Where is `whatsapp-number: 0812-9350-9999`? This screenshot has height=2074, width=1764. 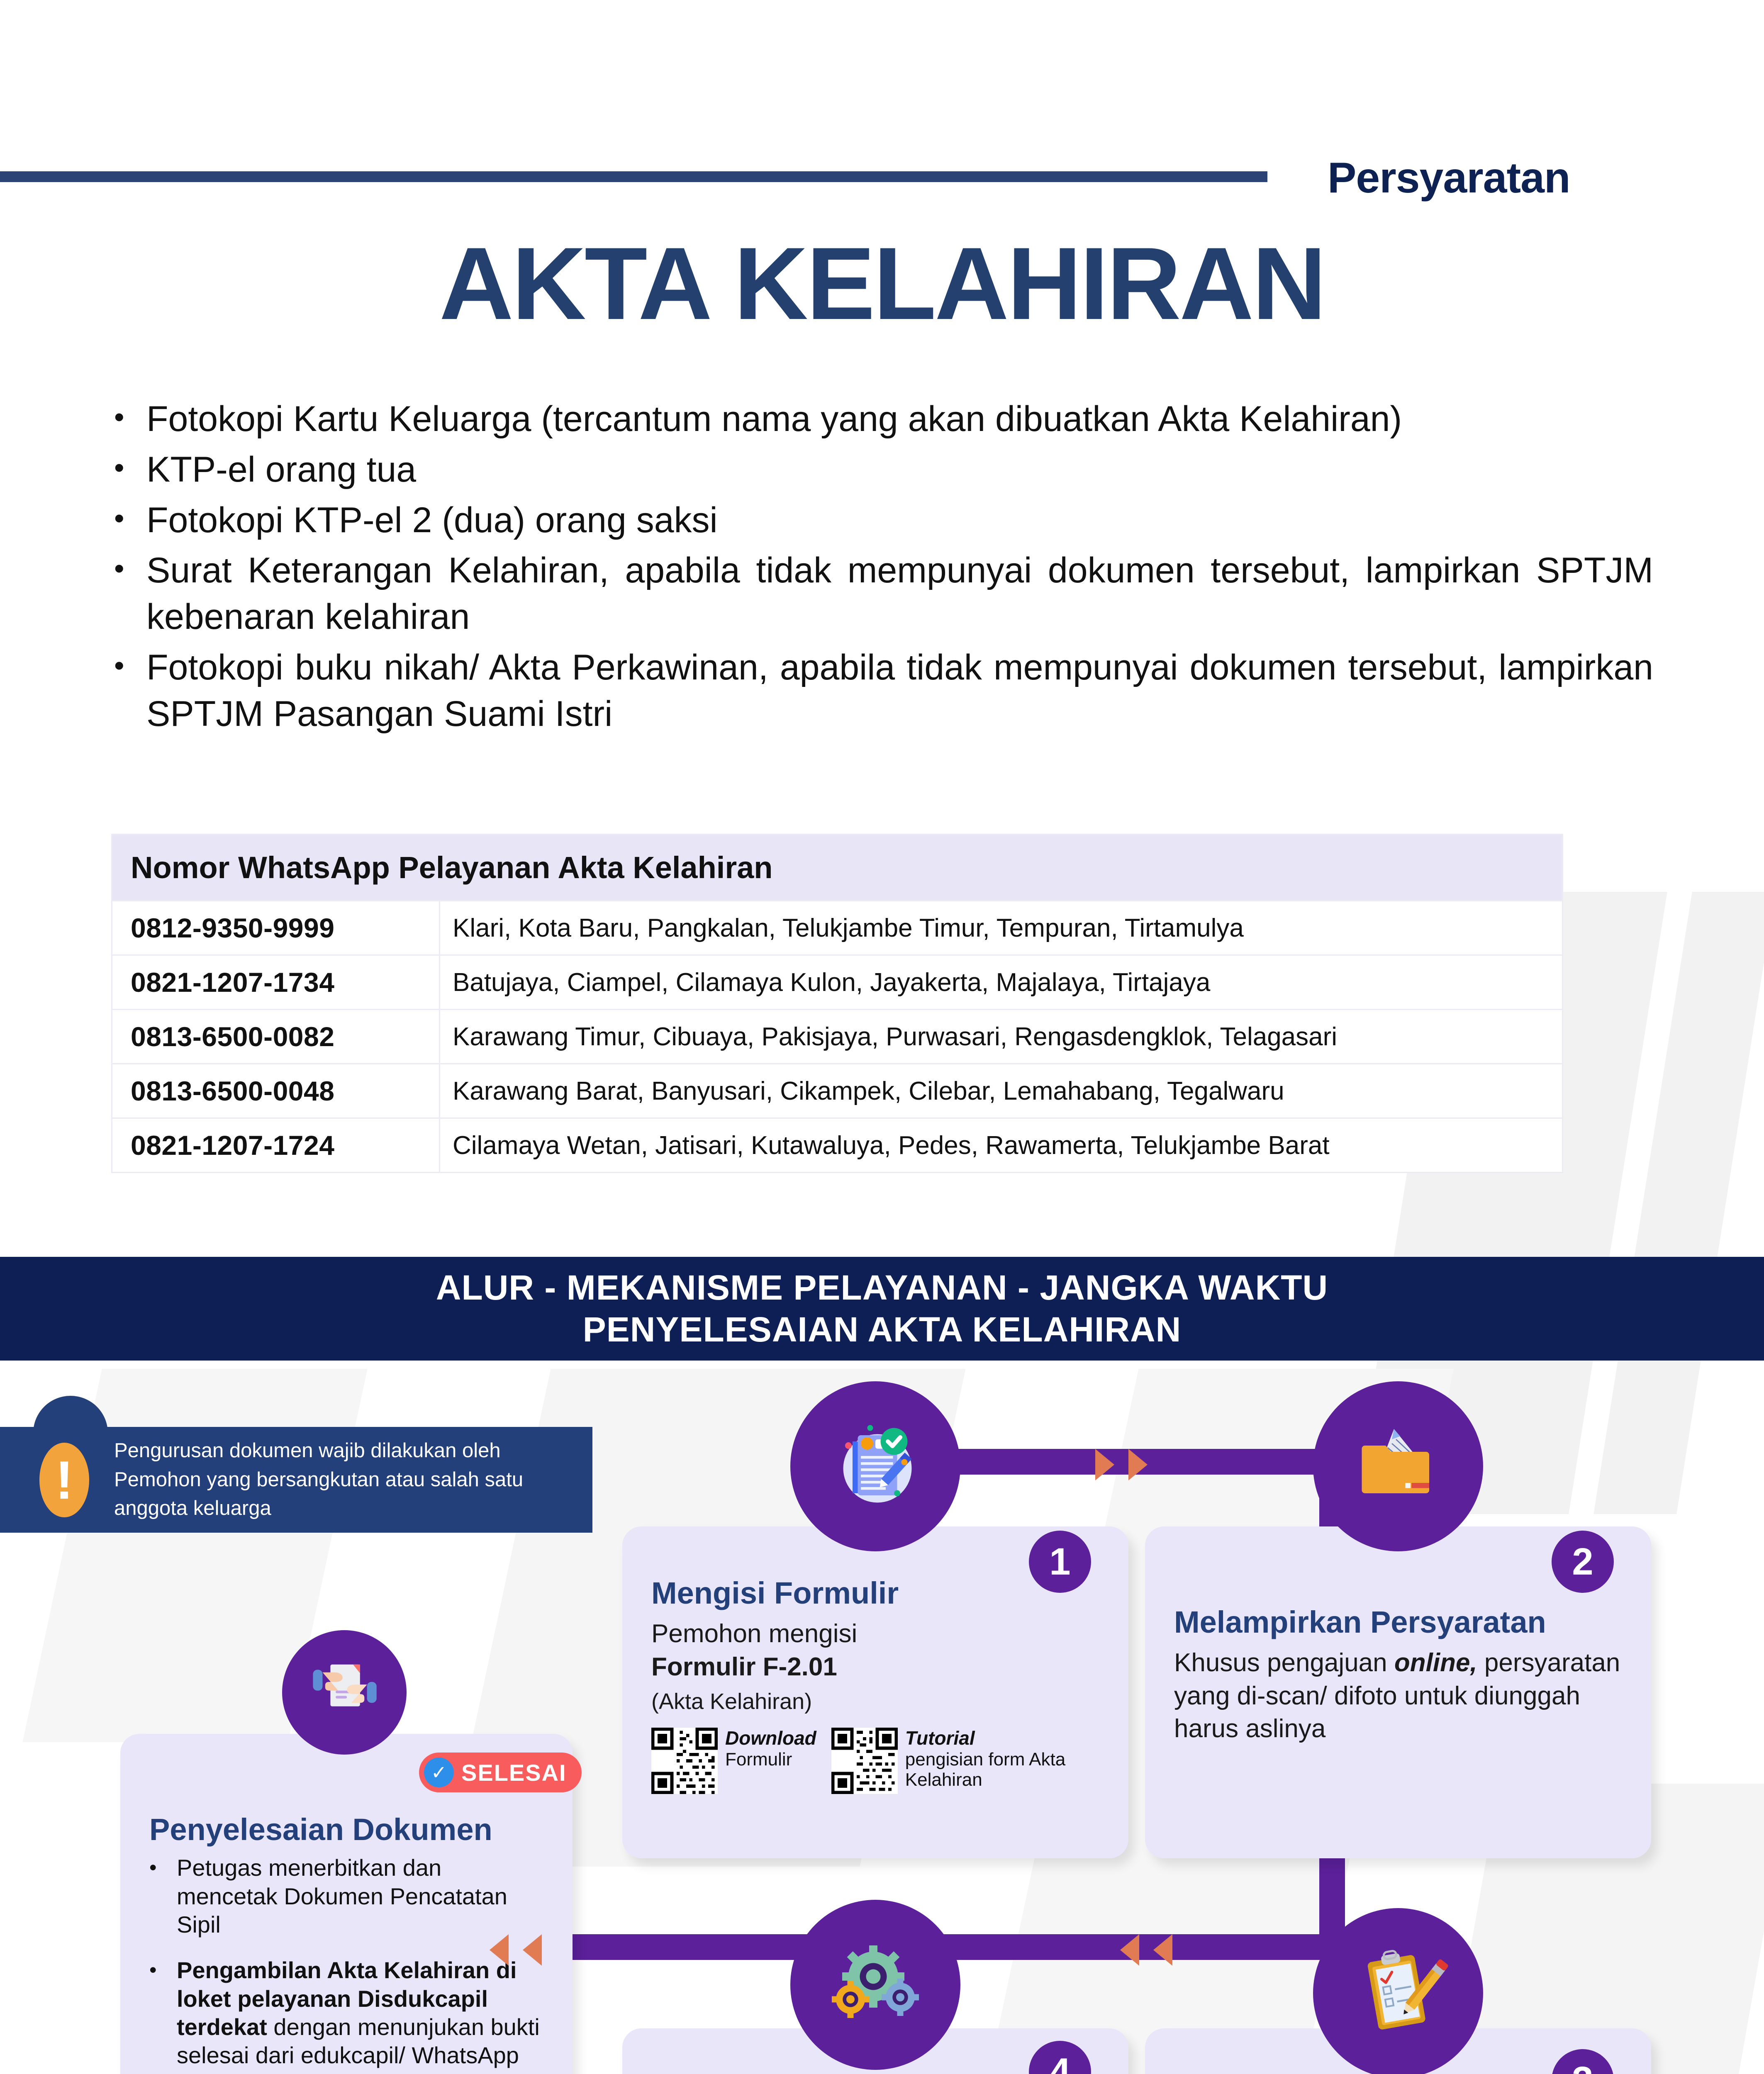
whatsapp-number: 0812-9350-9999 is located at coordinates (275, 928).